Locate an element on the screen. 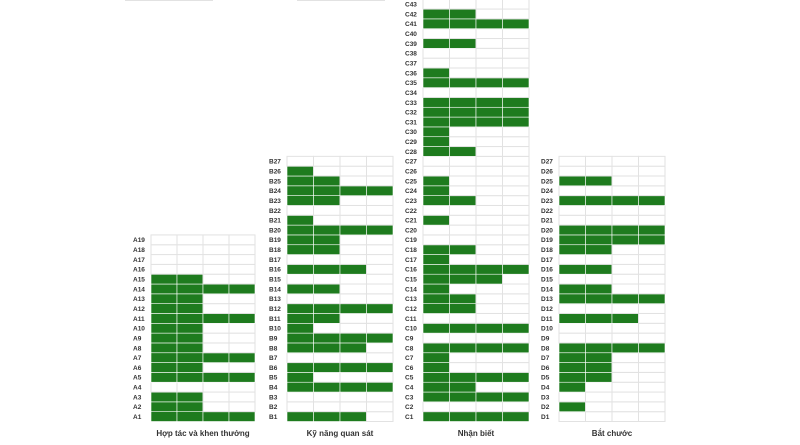 This screenshot has height=445, width=800. row-label: C42 is located at coordinates (411, 14).